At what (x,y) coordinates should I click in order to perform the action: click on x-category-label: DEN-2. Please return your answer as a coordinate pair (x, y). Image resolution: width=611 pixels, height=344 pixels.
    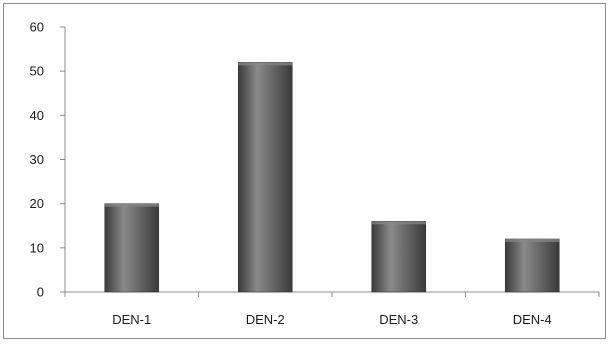
    Looking at the image, I should click on (265, 319).